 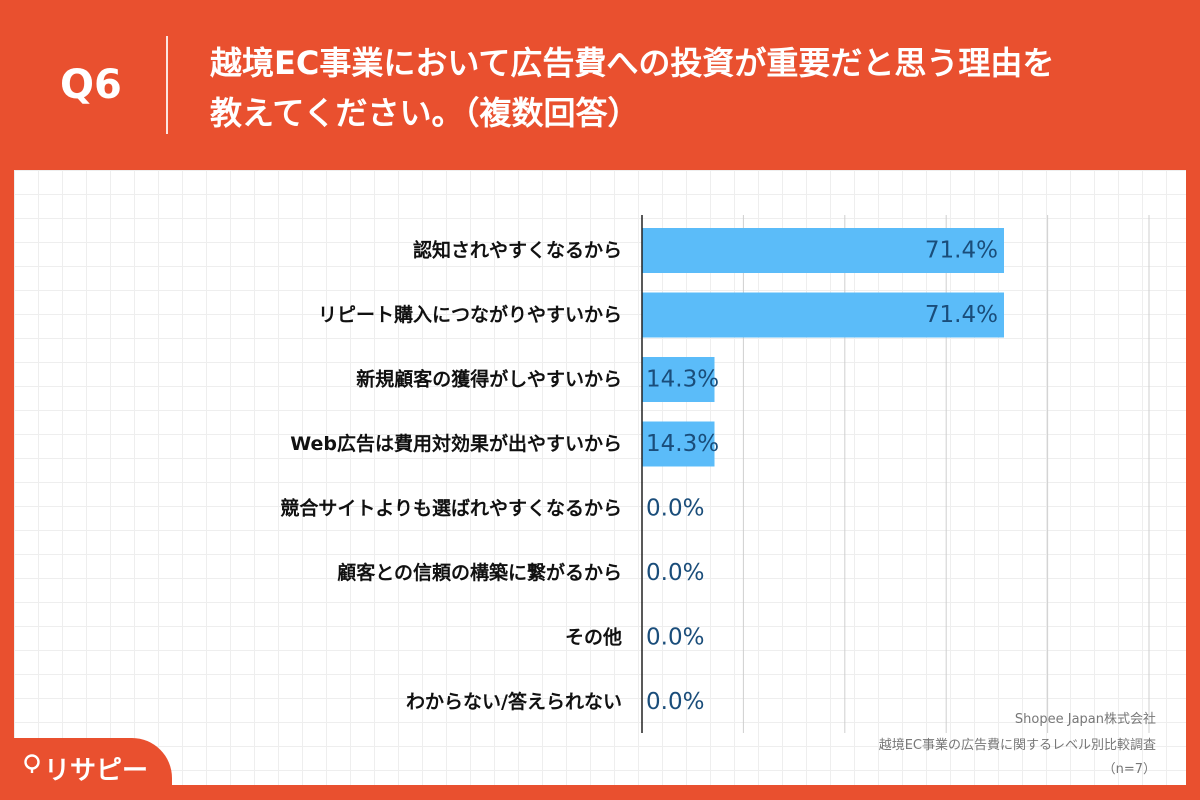 I want to click on question-title-line-1: 越境EC事業において広告費への投資が重要だと思う理由を, so click(x=632, y=63).